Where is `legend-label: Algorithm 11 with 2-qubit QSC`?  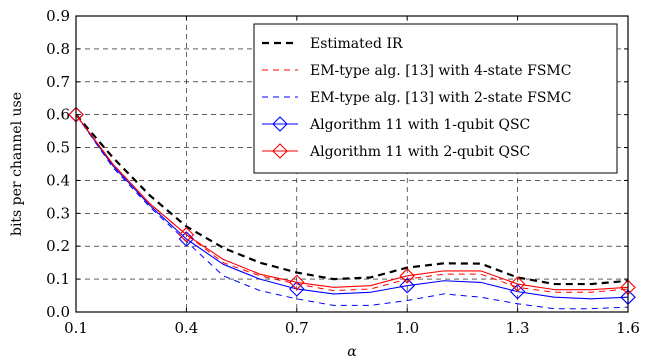
legend-label: Algorithm 11 with 2-qubit QSC is located at coordinates (419, 152).